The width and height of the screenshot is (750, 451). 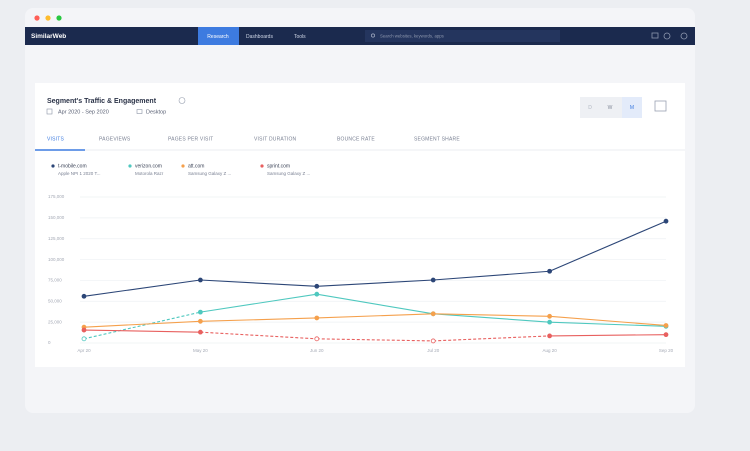 I want to click on tab: VISITS, so click(x=56, y=139).